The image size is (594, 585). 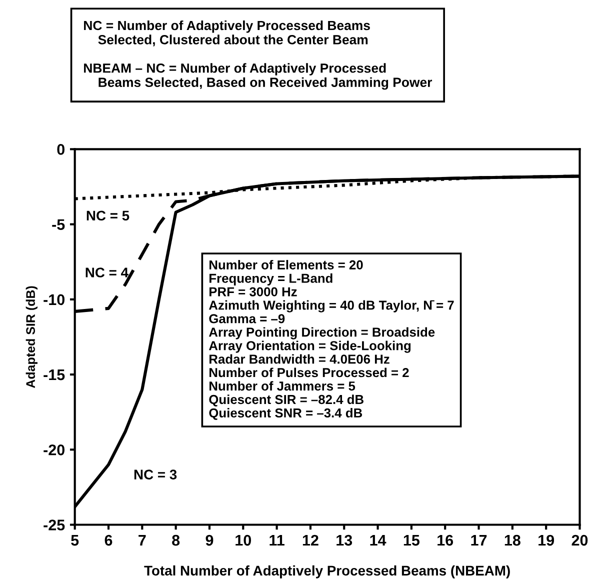 I want to click on x-tick-label: 20, so click(x=580, y=540).